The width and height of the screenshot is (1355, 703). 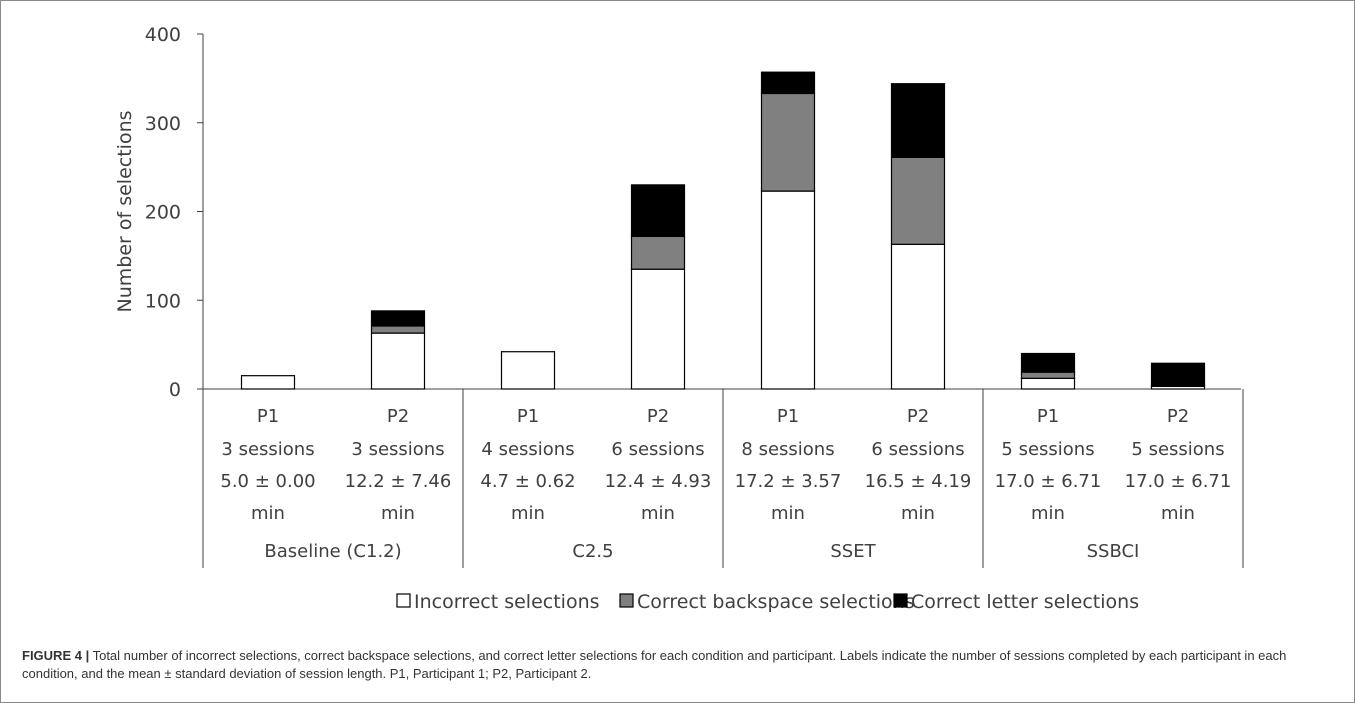 What do you see at coordinates (125, 211) in the screenshot?
I see `y-axis-label: Number of selections` at bounding box center [125, 211].